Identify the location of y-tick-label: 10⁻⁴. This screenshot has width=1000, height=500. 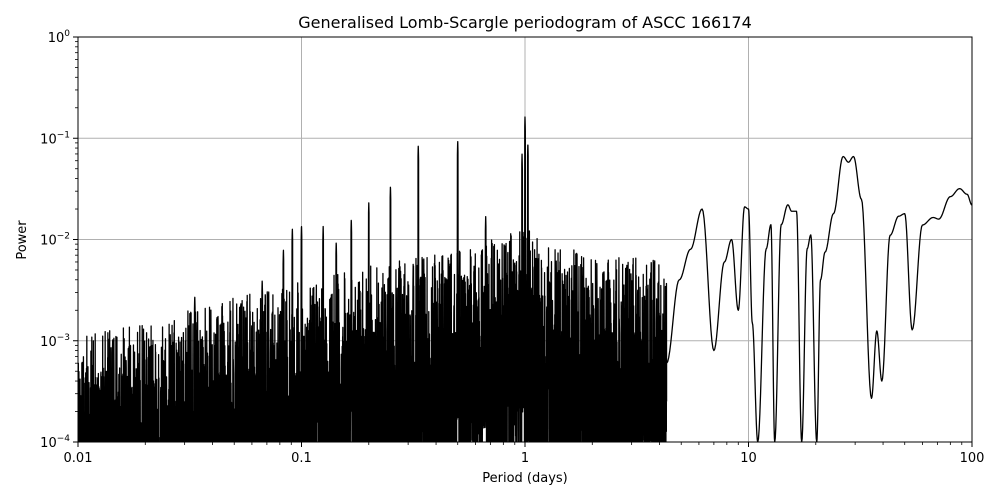
(55, 442).